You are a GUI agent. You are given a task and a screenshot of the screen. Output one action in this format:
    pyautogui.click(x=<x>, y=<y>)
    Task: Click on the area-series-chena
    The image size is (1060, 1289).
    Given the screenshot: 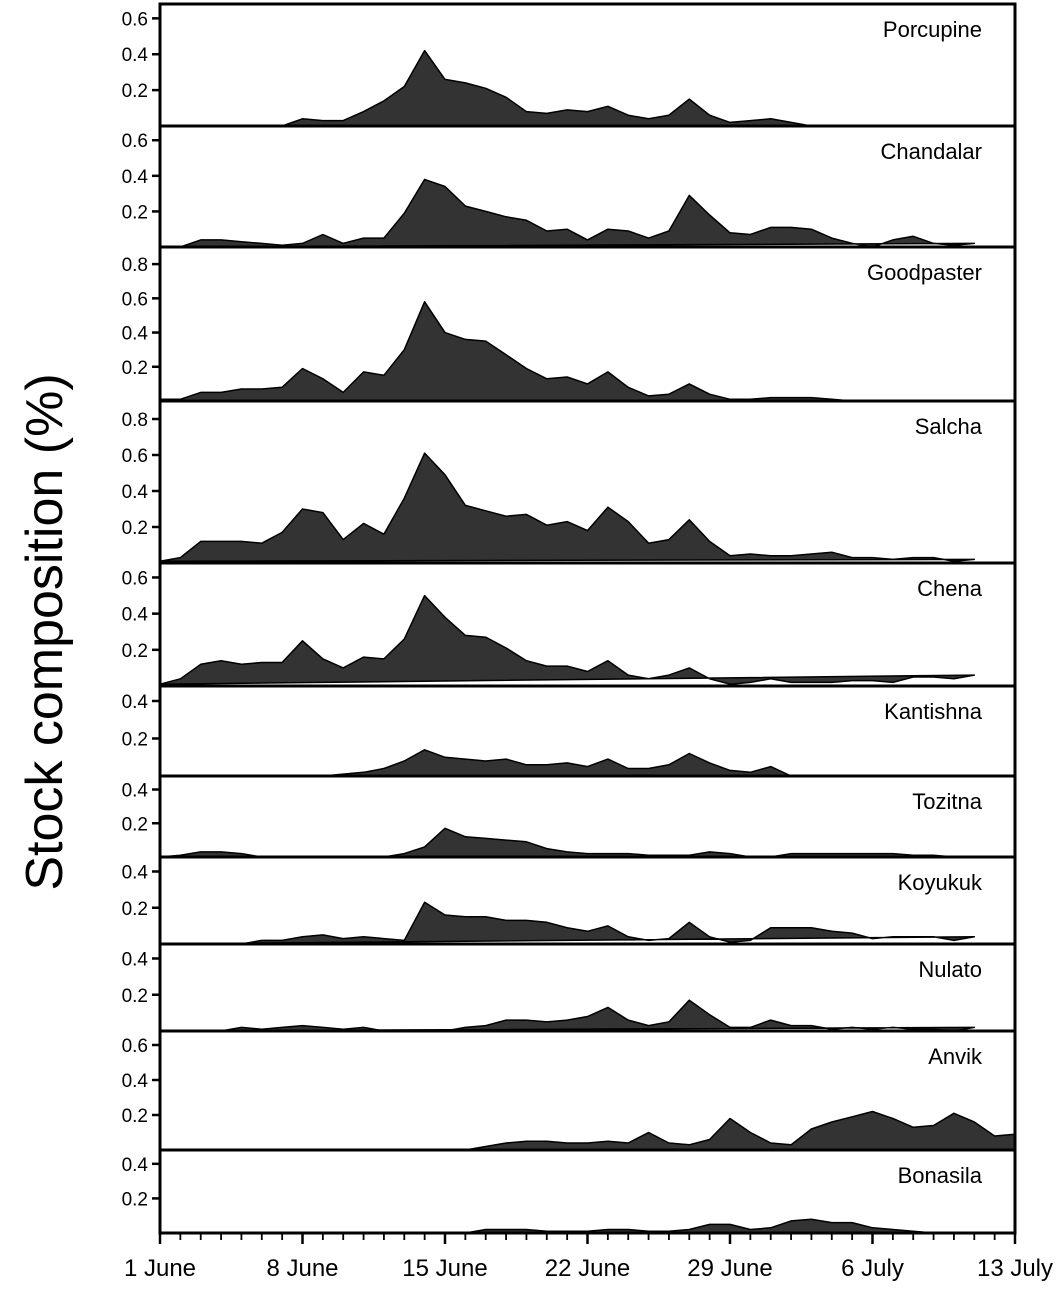 What is the action you would take?
    pyautogui.click(x=567, y=639)
    